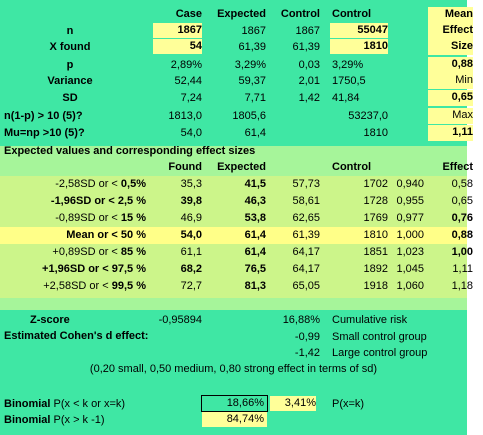  What do you see at coordinates (191, 269) in the screenshot?
I see `effect-row-found: 68,2` at bounding box center [191, 269].